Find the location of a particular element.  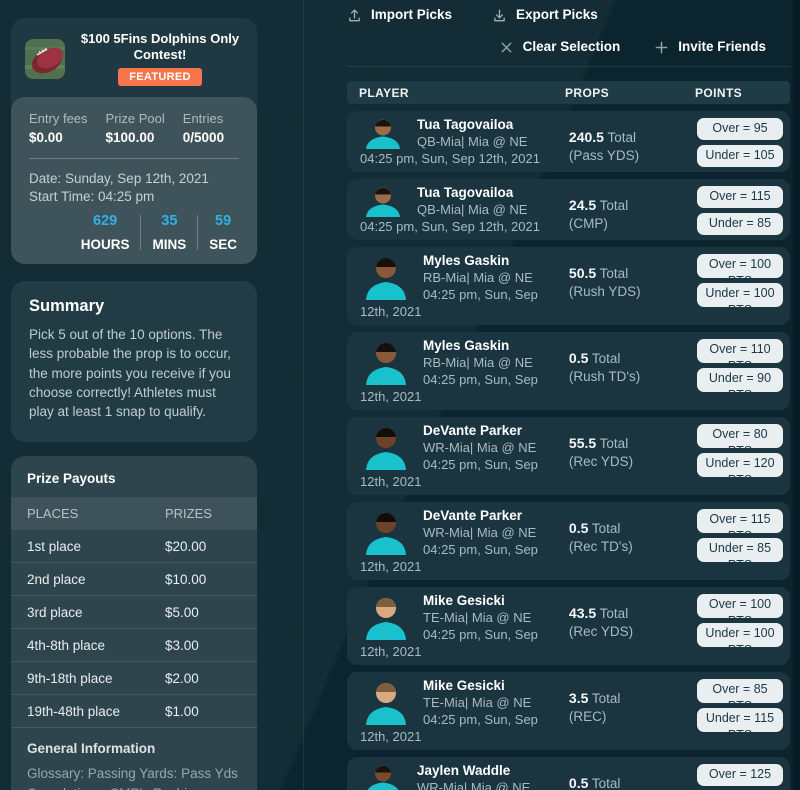

prop-line: 55.5 Total is located at coordinates (633, 443).